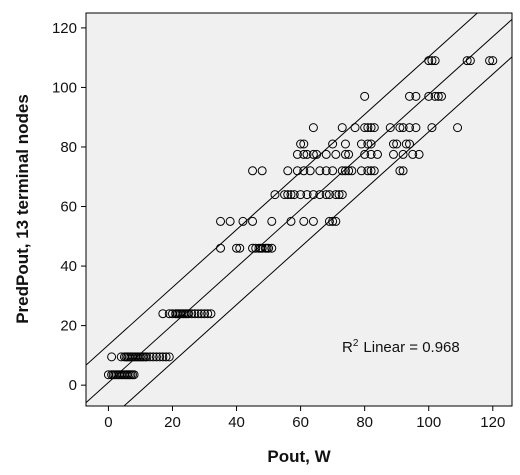 Image resolution: width=520 pixels, height=475 pixels. Describe the element at coordinates (299, 456) in the screenshot. I see `x-axis-title: Pout, W` at that location.